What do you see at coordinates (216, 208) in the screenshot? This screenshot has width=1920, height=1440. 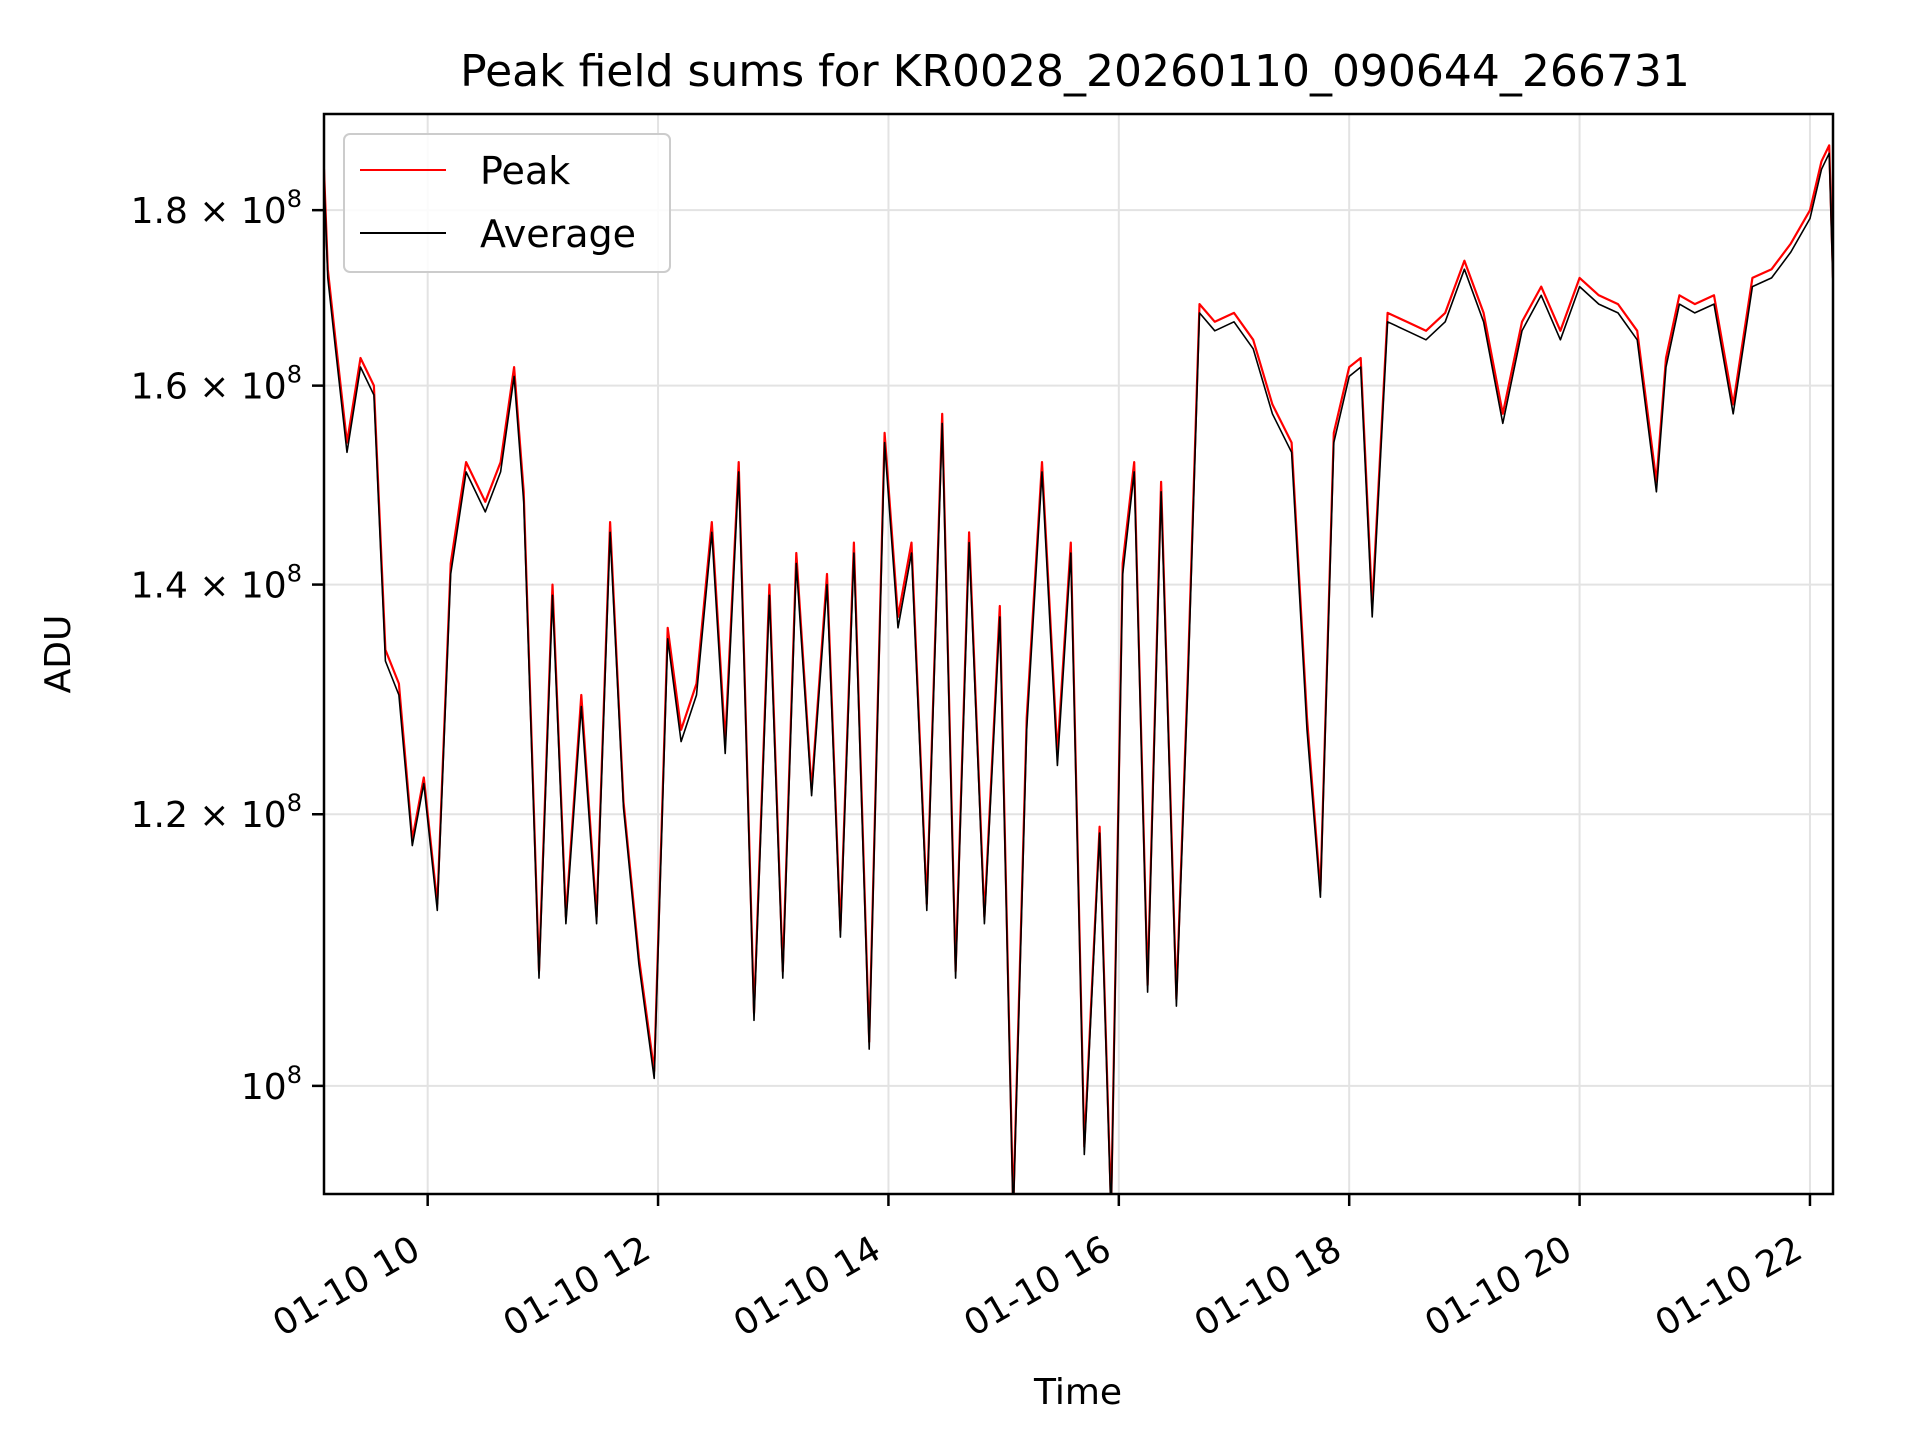 I see `y-tick-label: 1.8 × 108` at bounding box center [216, 208].